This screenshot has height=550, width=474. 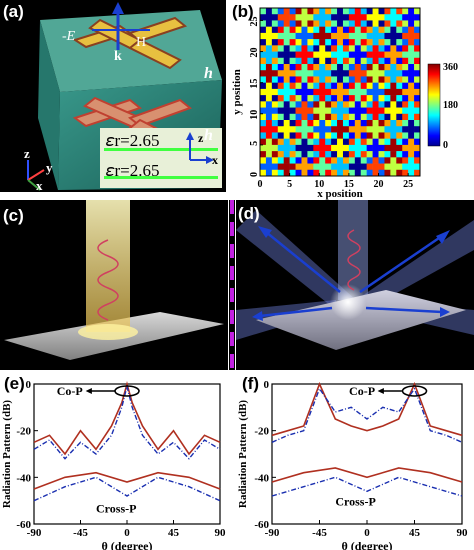 I want to click on crosspol-series-line, so click(x=367, y=415).